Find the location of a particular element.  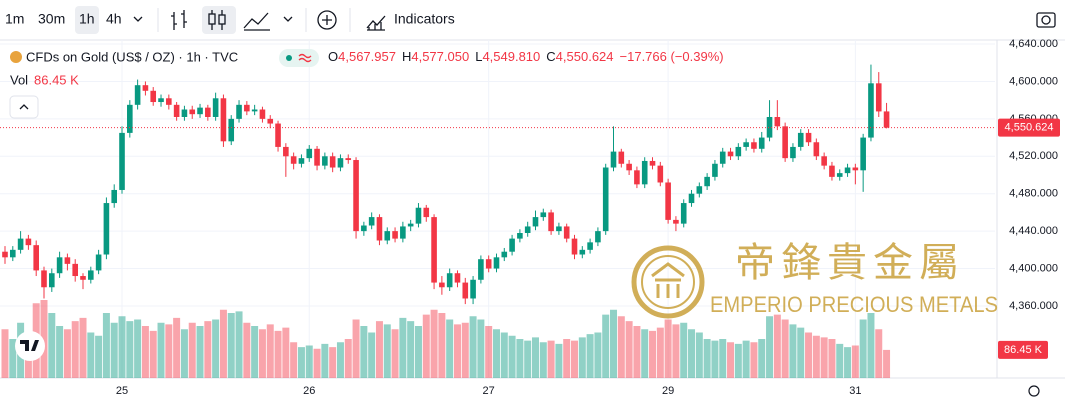

indicators-icon is located at coordinates (376, 23).